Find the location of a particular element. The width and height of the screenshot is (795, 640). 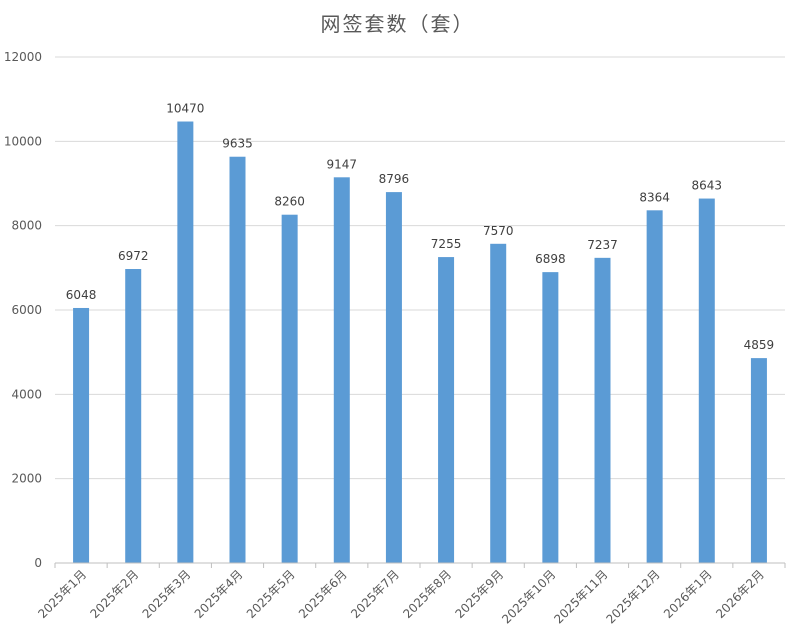

x-tick-label: 2026年1月 is located at coordinates (688, 594).